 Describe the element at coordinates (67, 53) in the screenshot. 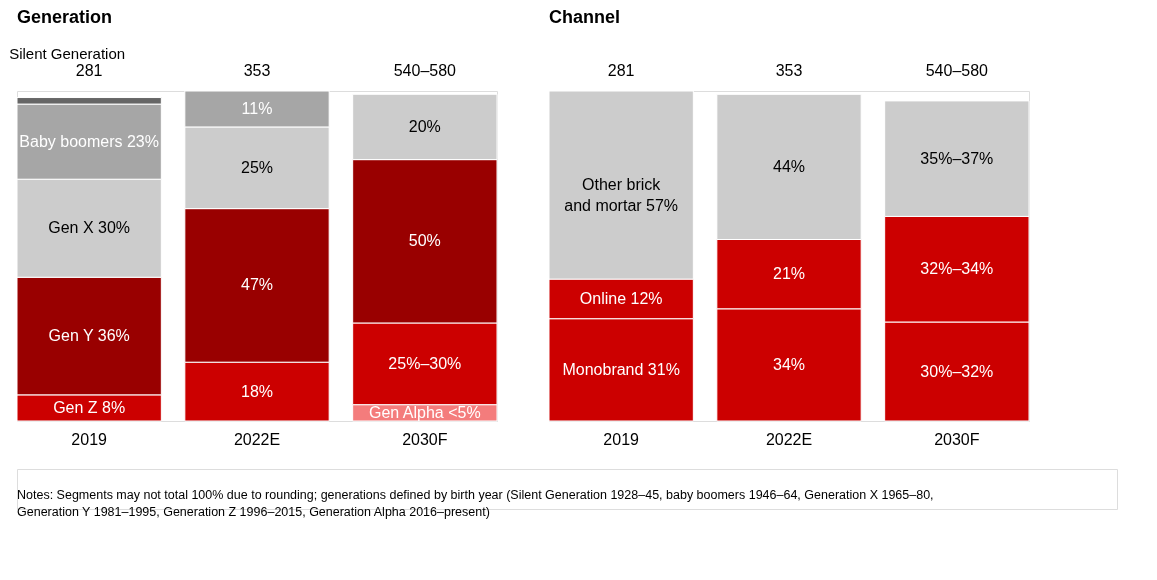

I see `annotation: Silent Generation` at that location.